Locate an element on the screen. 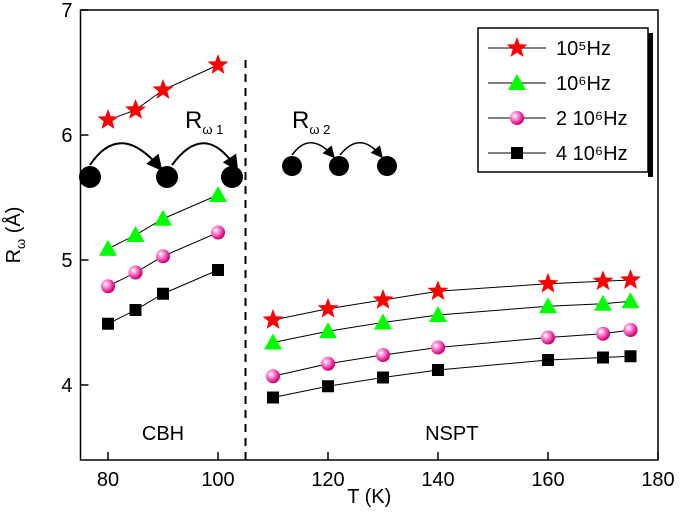  legend-label: 10⁶Hz is located at coordinates (583, 84).